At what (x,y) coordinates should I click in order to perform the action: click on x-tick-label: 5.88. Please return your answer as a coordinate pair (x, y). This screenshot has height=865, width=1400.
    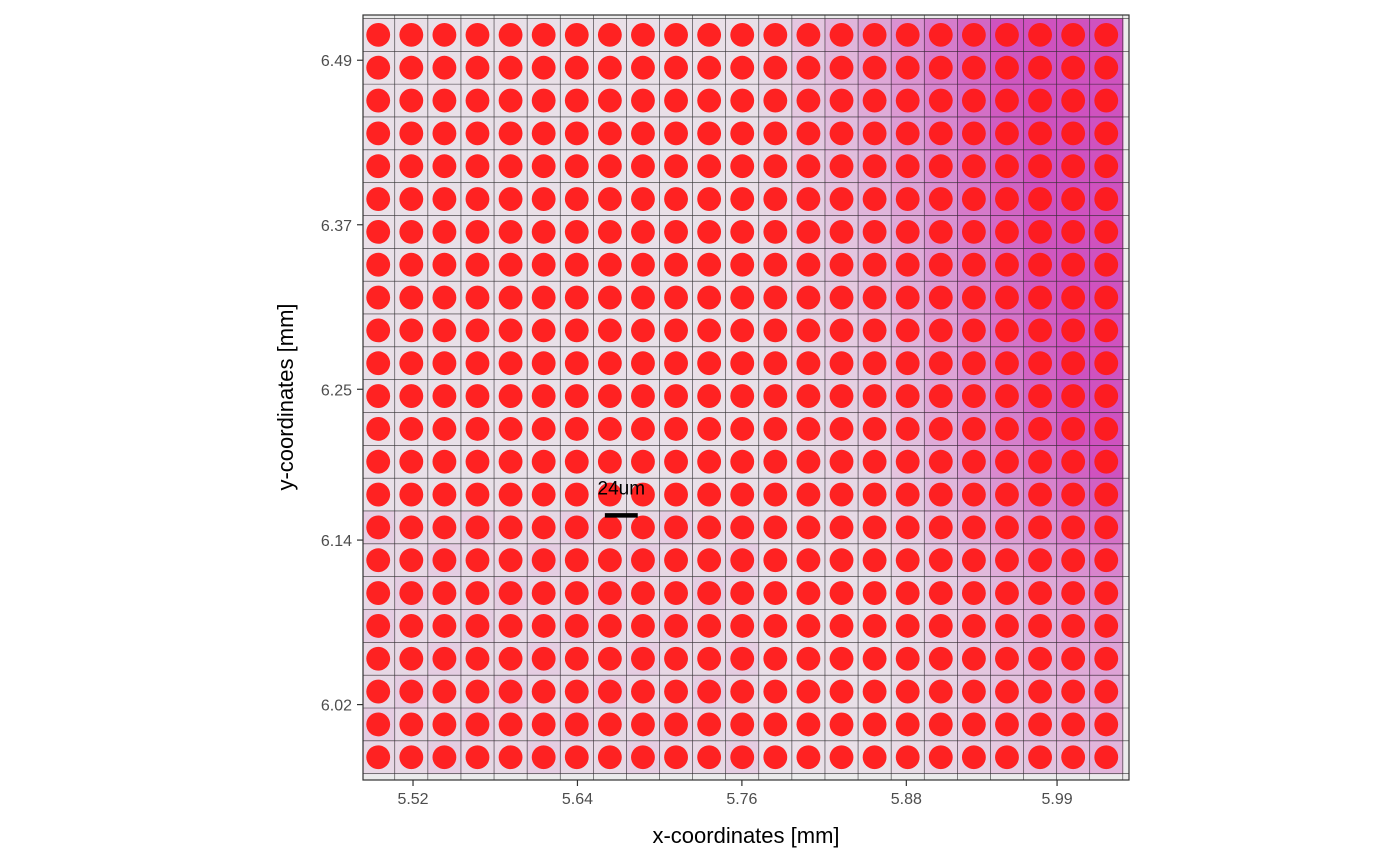
    Looking at the image, I should click on (906, 799).